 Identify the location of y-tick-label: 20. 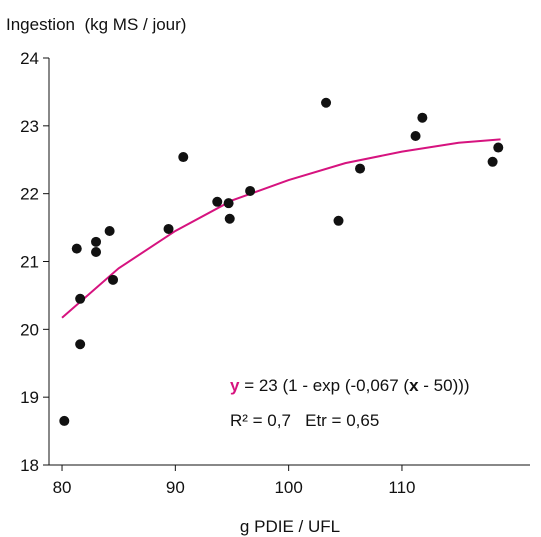
(29, 329).